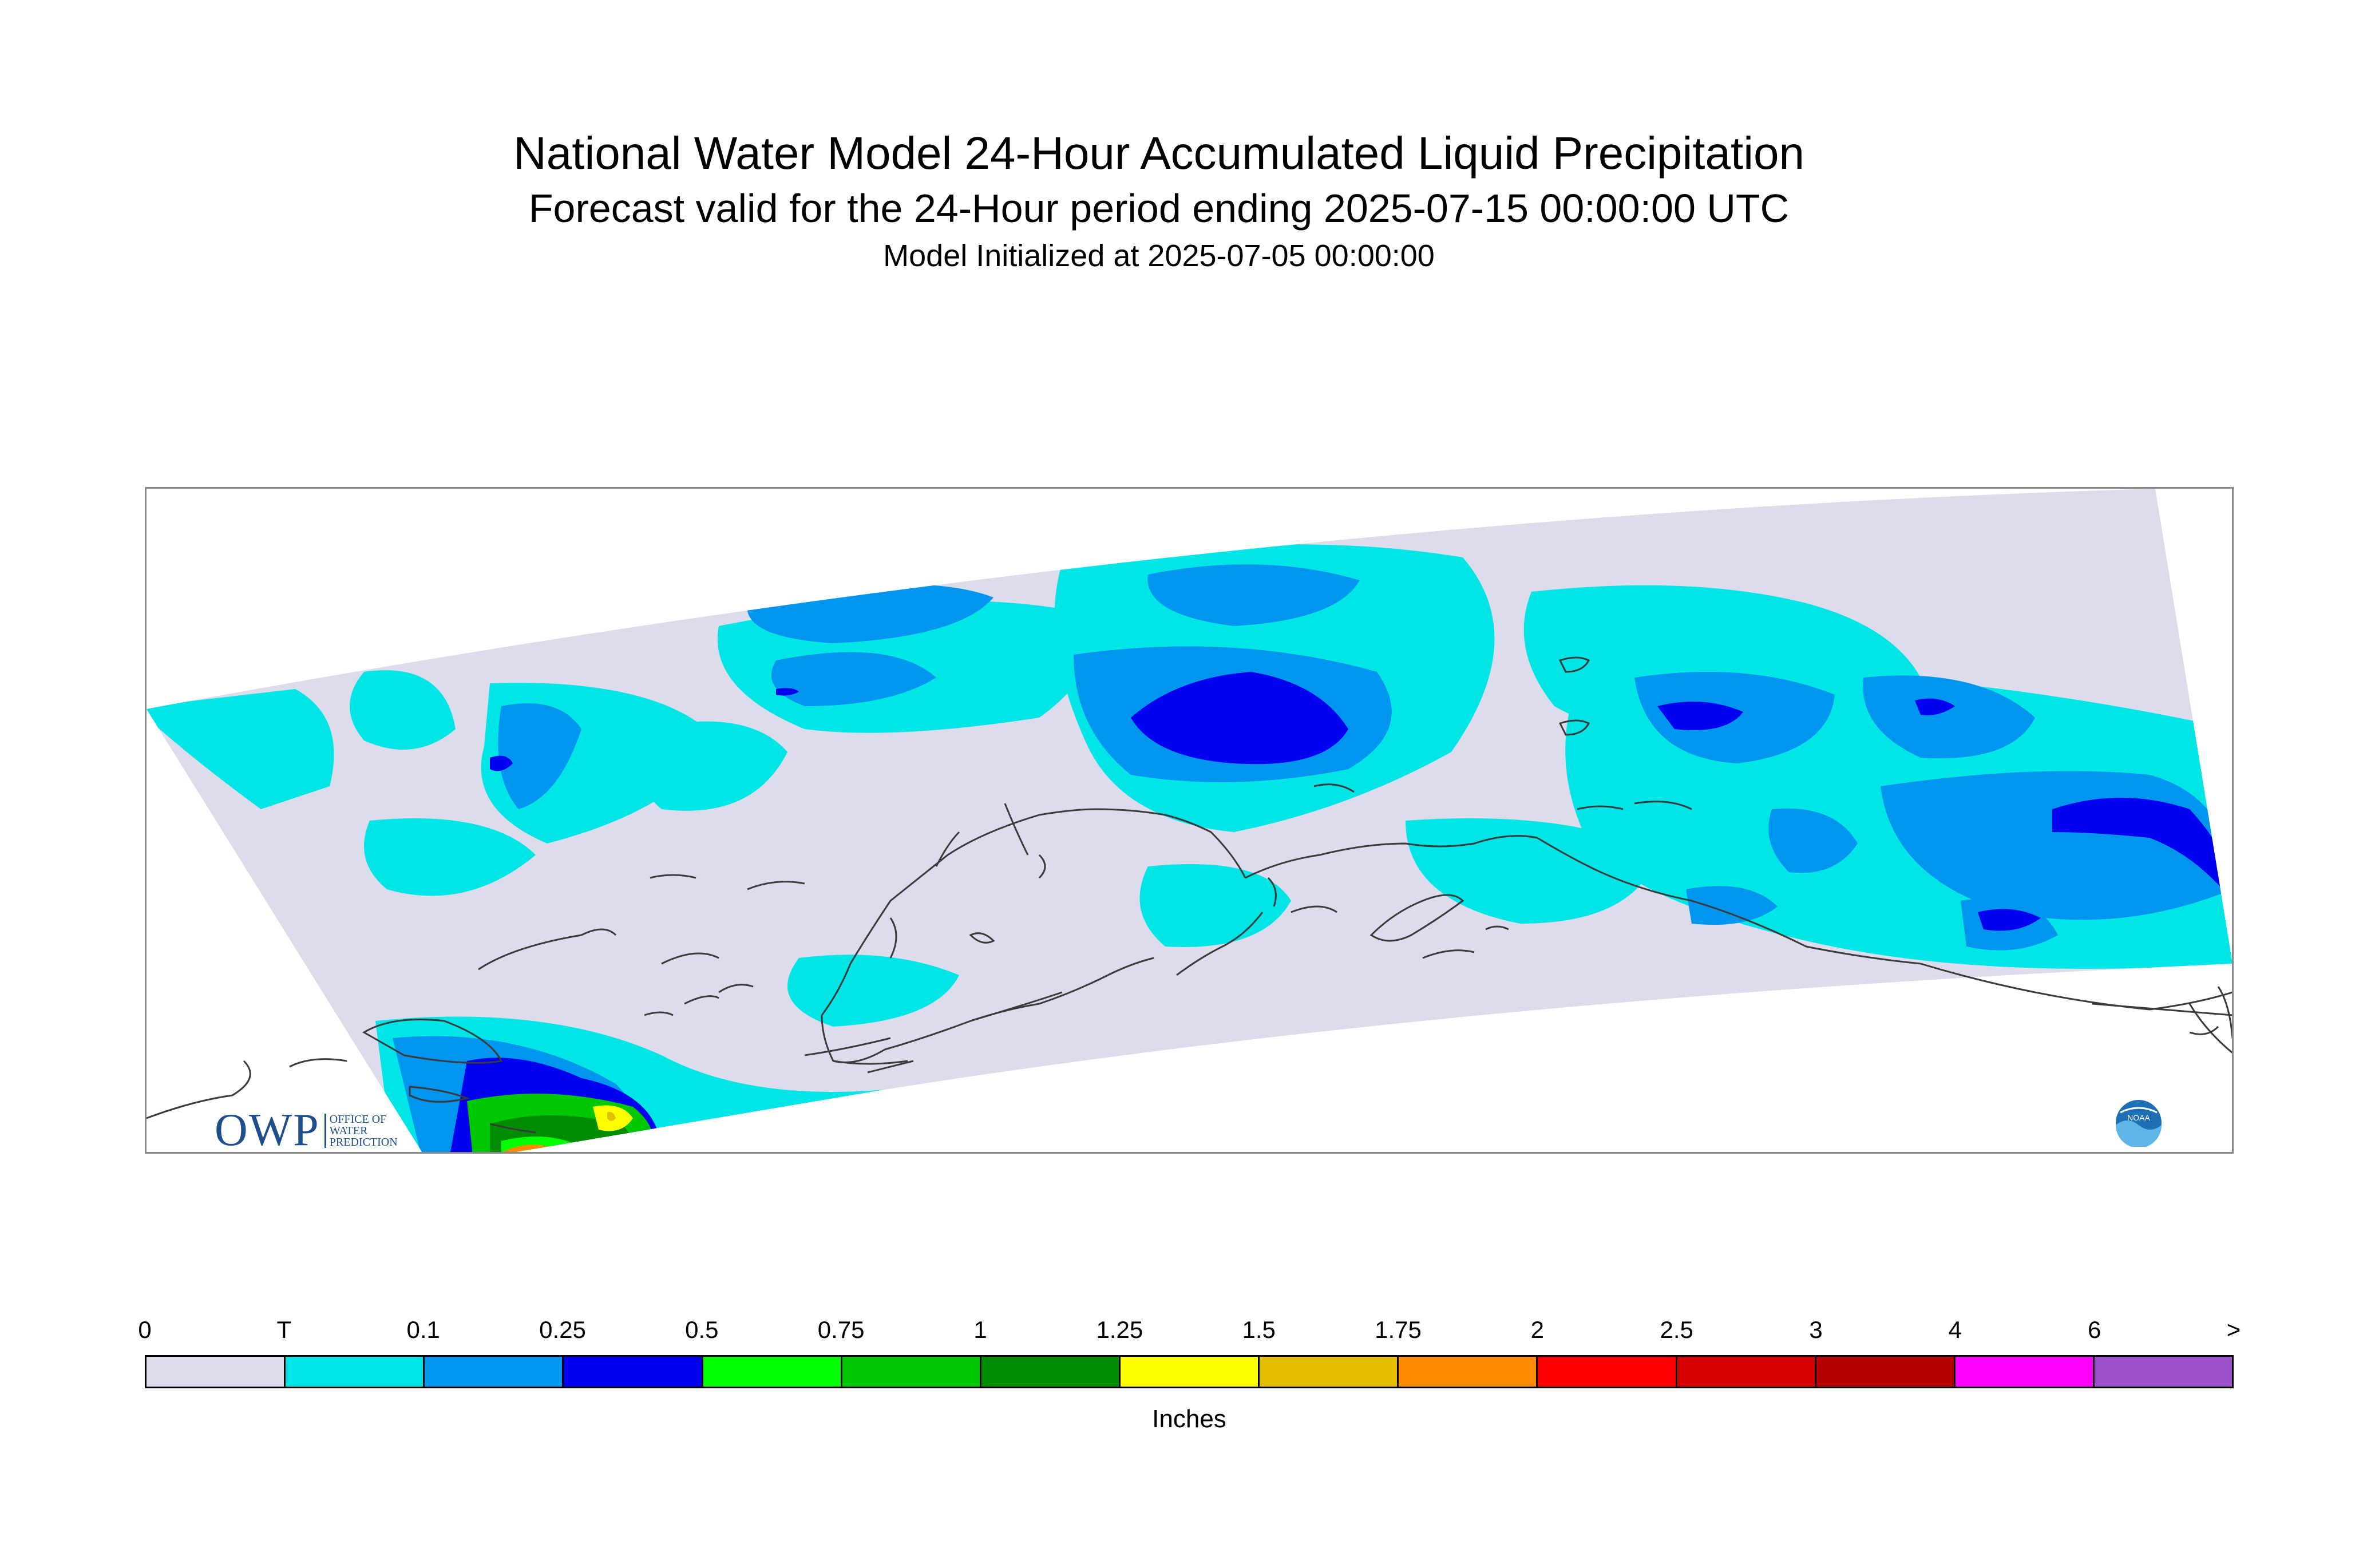 This screenshot has height=1568, width=2375. I want to click on legend-tick-label: 3, so click(1816, 1329).